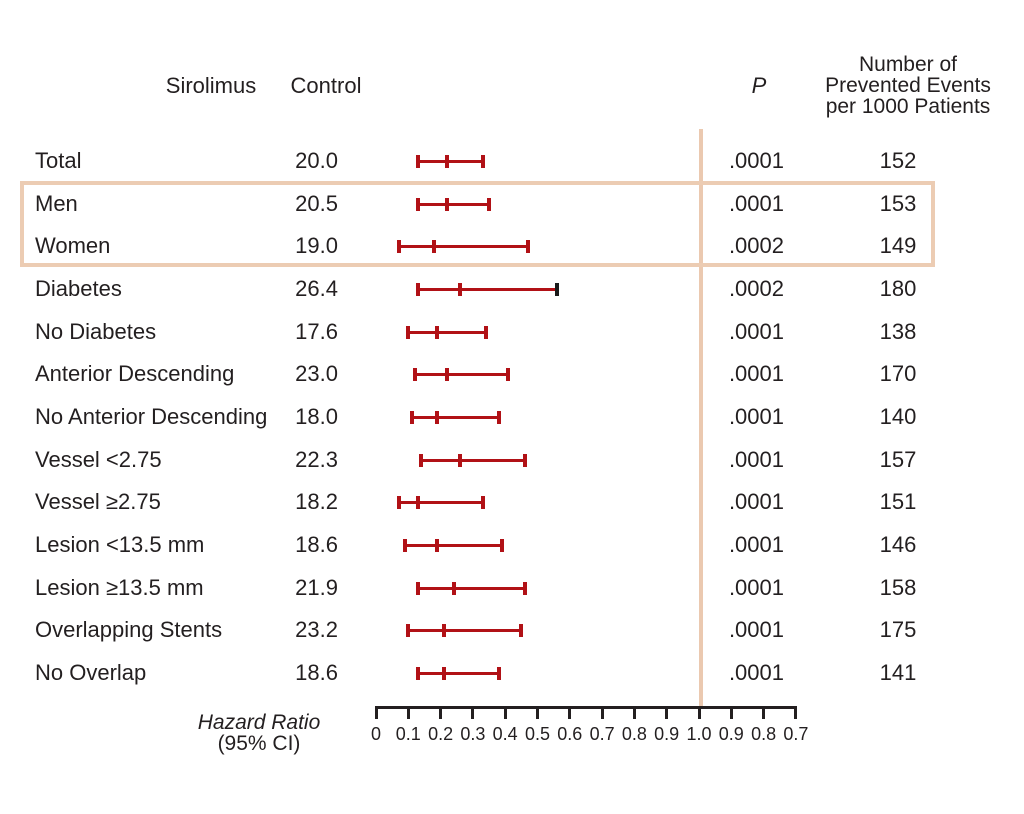 This screenshot has height=814, width=1024. Describe the element at coordinates (316, 459) in the screenshot. I see `row-control-value: 22.3` at that location.